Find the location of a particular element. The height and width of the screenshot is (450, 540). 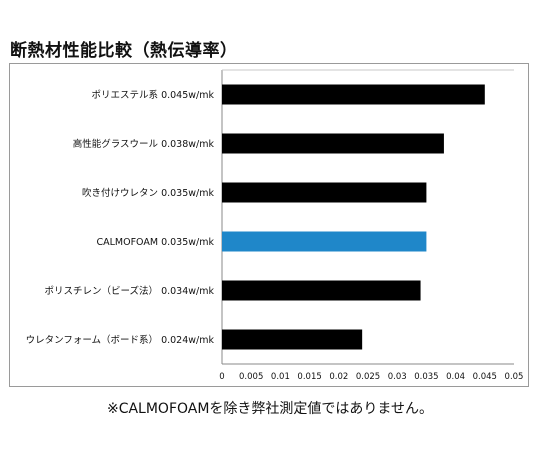

x-tick-label-2: 0.01 is located at coordinates (280, 377).